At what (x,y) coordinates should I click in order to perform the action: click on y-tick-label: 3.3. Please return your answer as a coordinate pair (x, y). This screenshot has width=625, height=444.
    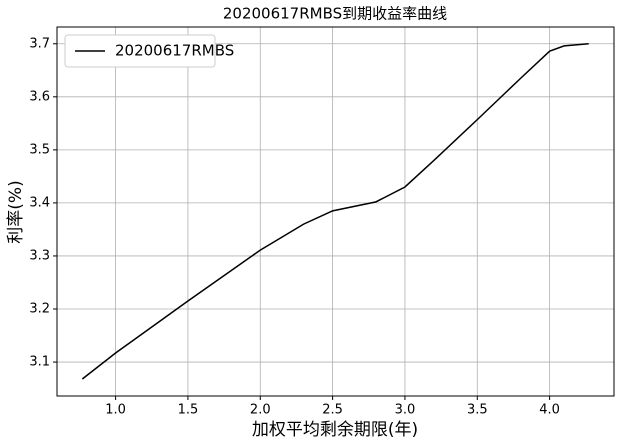
    Looking at the image, I should click on (39, 255).